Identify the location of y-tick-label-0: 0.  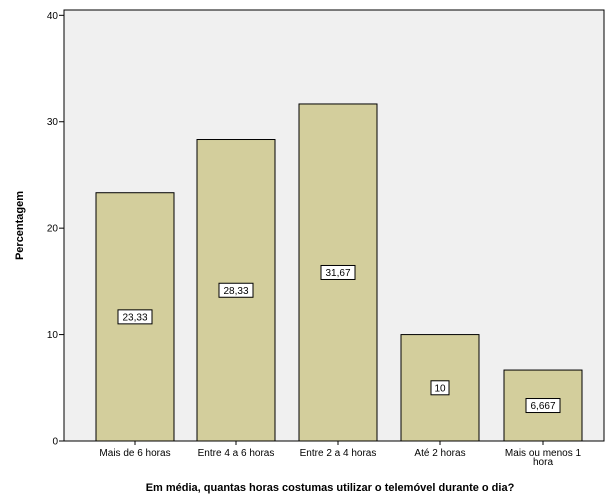
(55, 442).